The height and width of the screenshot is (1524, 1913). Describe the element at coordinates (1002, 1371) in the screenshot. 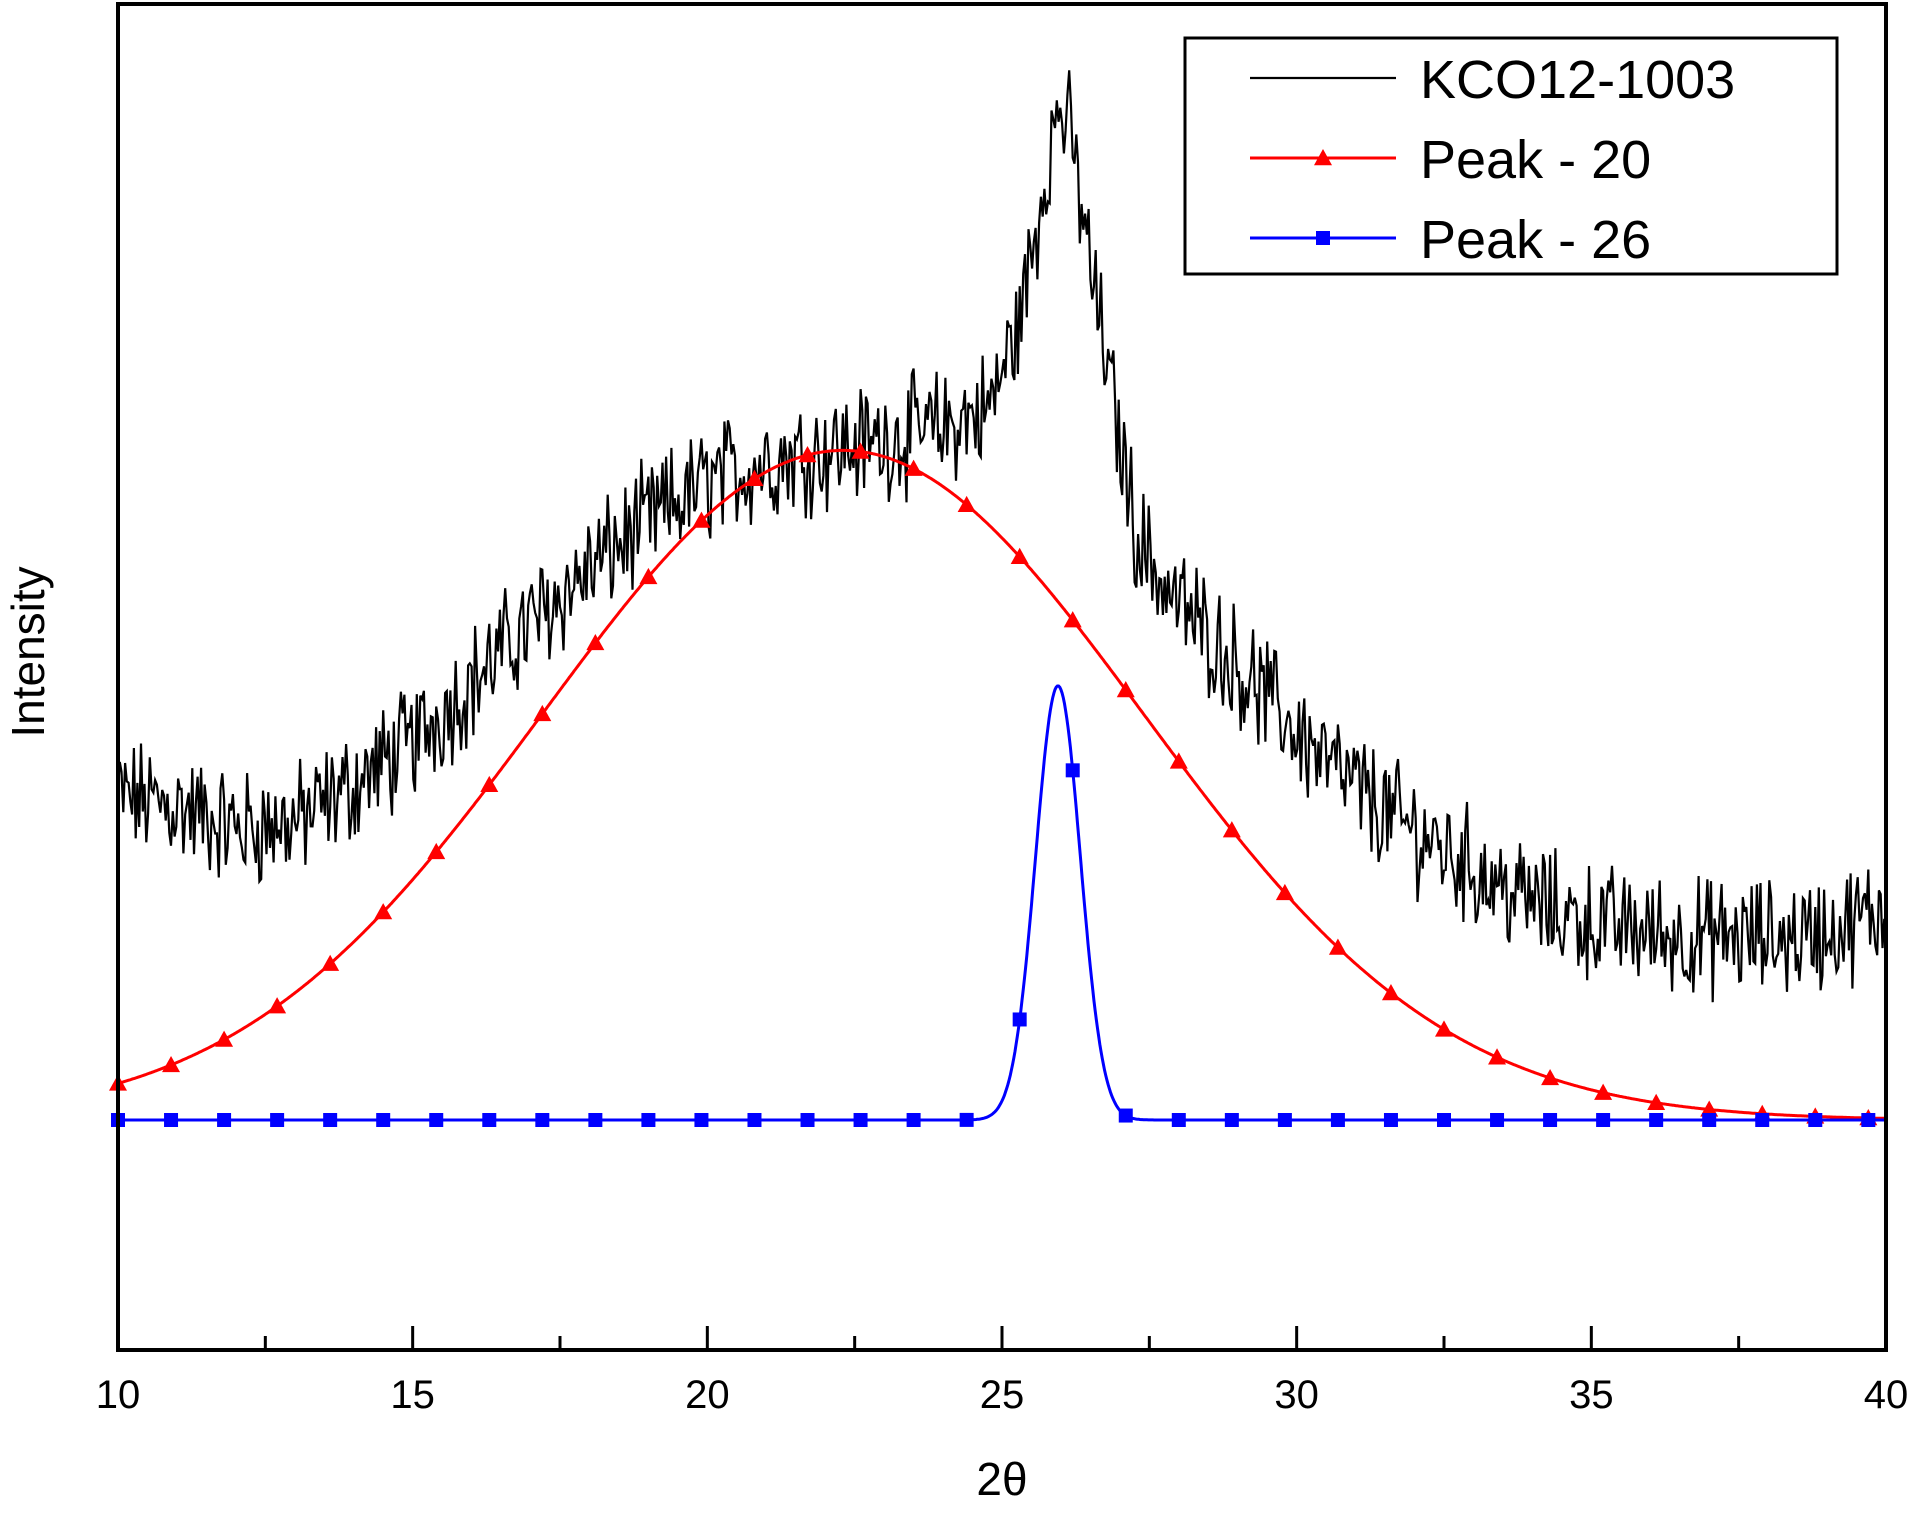

I see `x-axis: 10 15 20 25 30 35 40` at that location.